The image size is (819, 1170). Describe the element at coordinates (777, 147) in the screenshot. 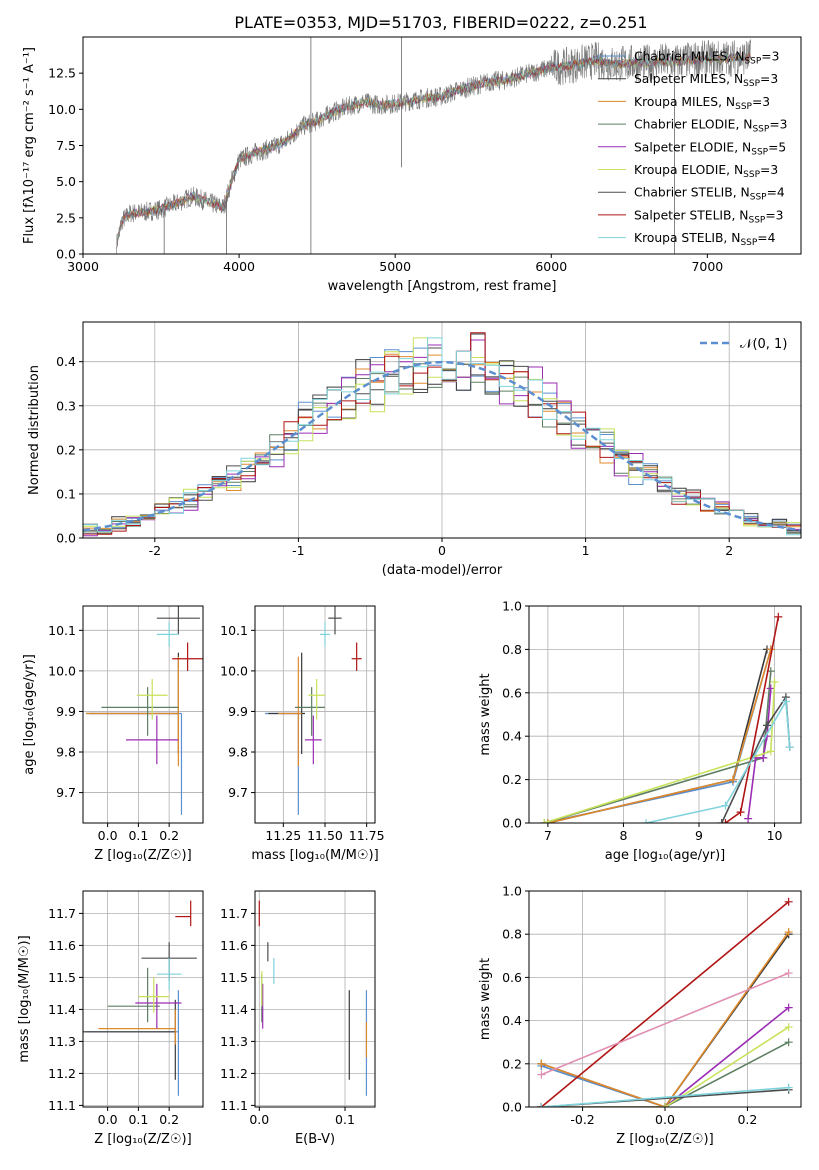

I see `legend-count: =5` at that location.